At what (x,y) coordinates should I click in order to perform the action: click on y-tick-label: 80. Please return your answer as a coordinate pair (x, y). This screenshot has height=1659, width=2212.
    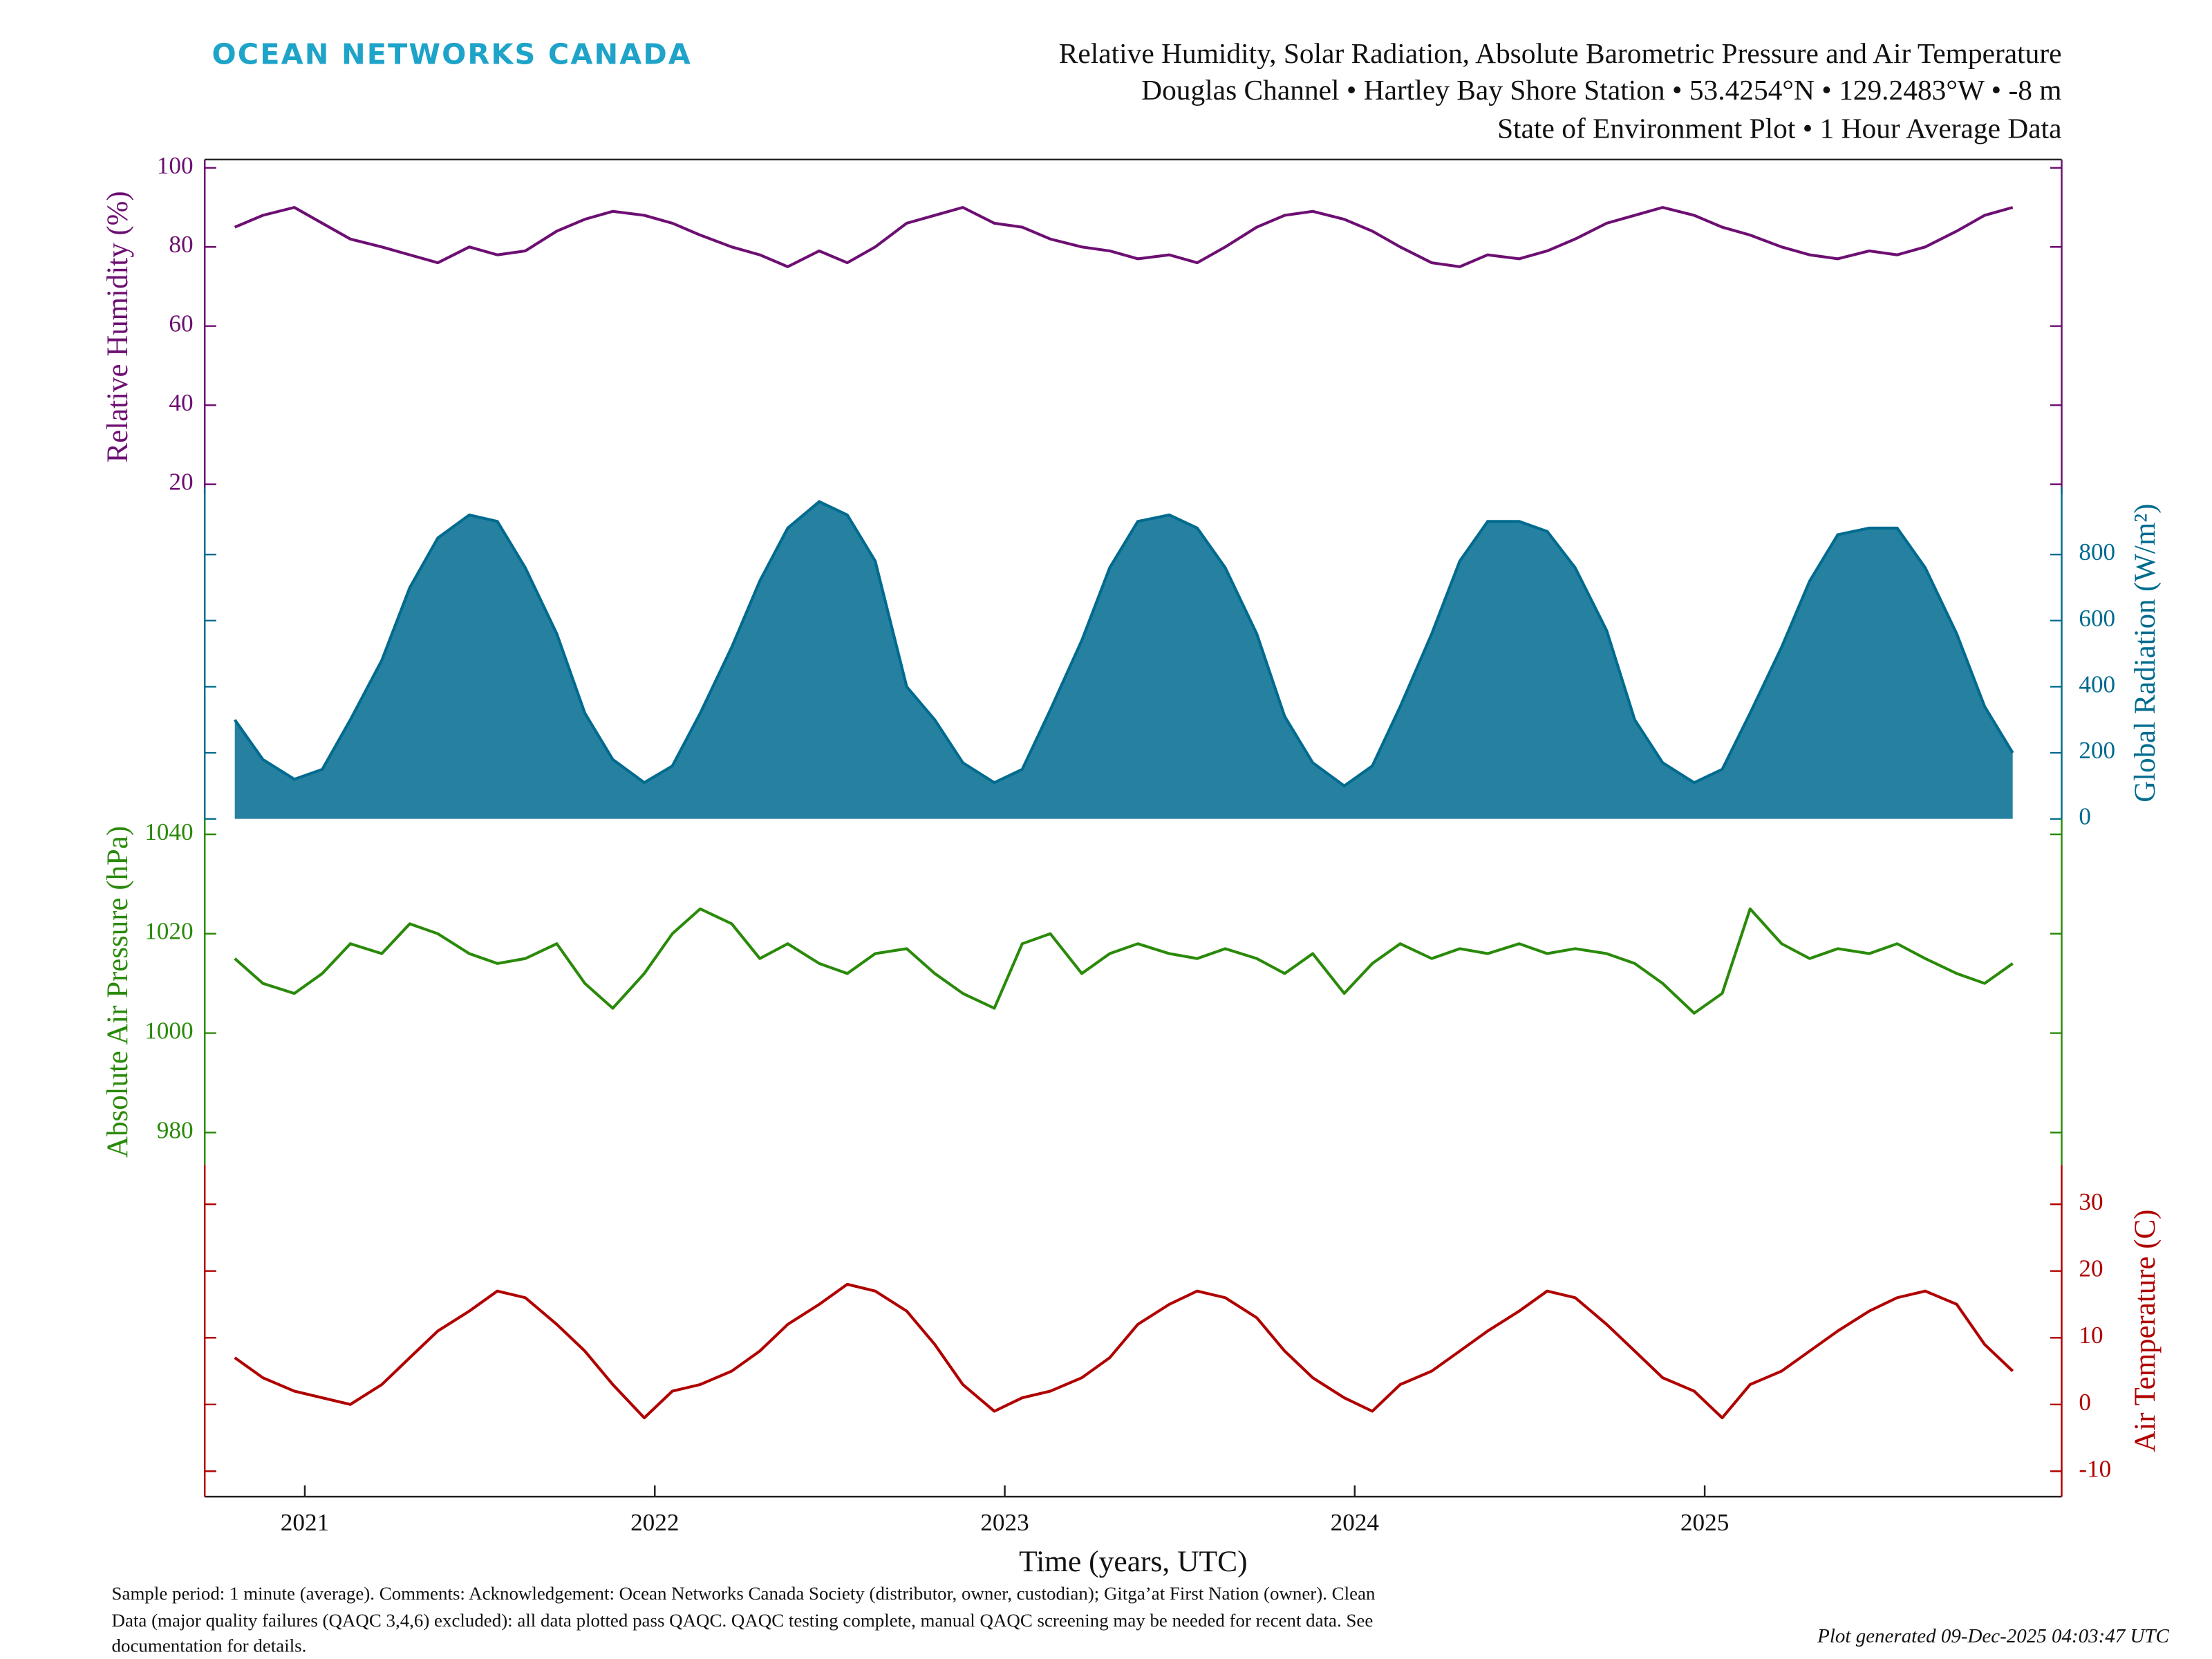
    Looking at the image, I should click on (181, 245).